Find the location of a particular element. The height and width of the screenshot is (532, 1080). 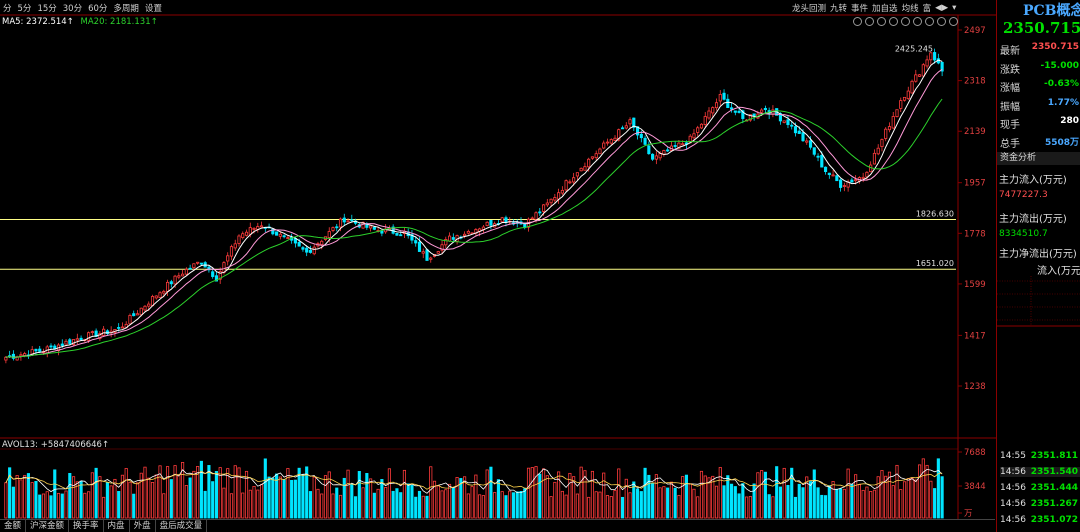

period-item-5: 多周期 is located at coordinates (126, 8).